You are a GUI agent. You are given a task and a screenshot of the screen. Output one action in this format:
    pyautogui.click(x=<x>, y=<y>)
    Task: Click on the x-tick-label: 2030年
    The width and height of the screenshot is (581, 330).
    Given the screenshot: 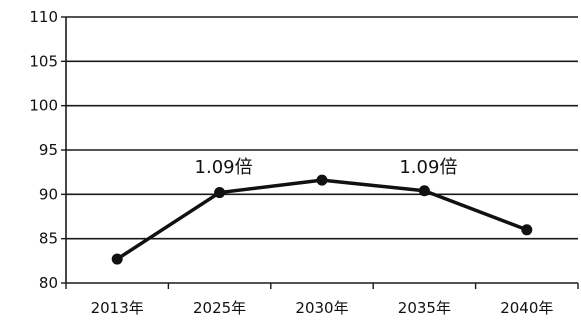 What is the action you would take?
    pyautogui.click(x=321, y=308)
    